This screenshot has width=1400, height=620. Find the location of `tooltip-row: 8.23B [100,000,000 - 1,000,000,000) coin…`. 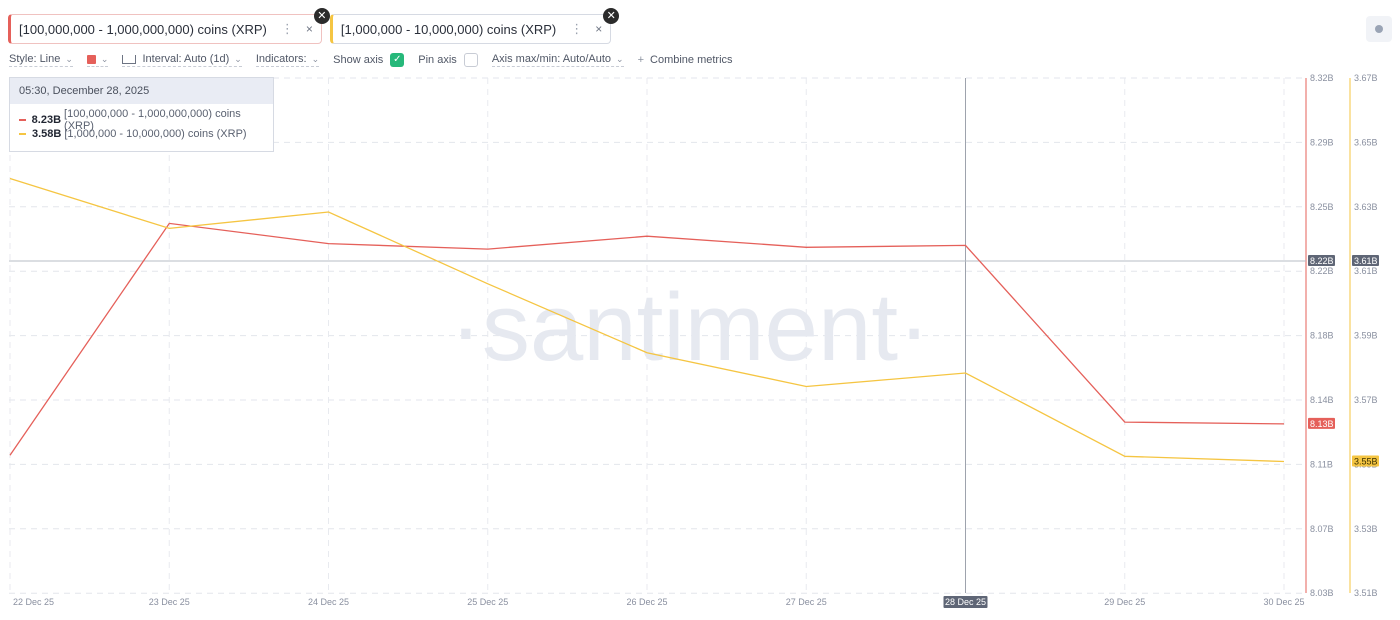

tooltip-row: 8.23B [100,000,000 - 1,000,000,000) coin… is located at coordinates (141, 120).